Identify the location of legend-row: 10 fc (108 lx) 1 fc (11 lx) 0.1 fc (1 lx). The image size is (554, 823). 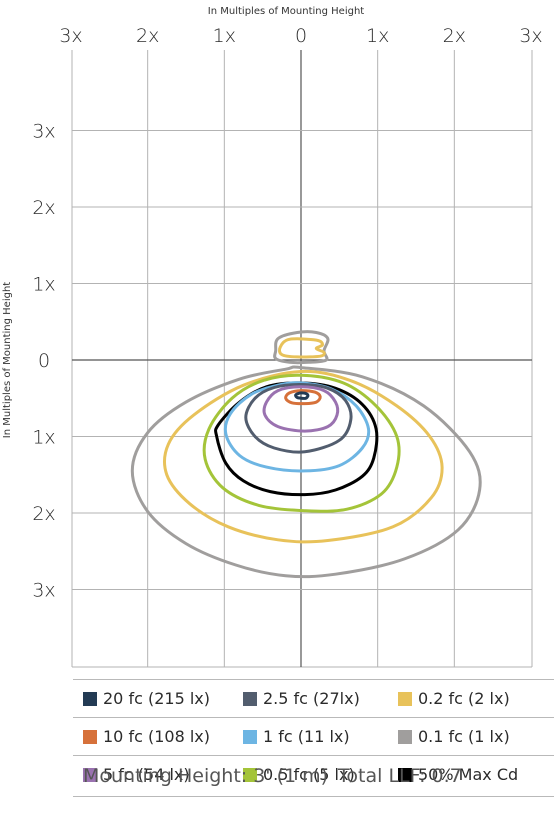
(313, 736).